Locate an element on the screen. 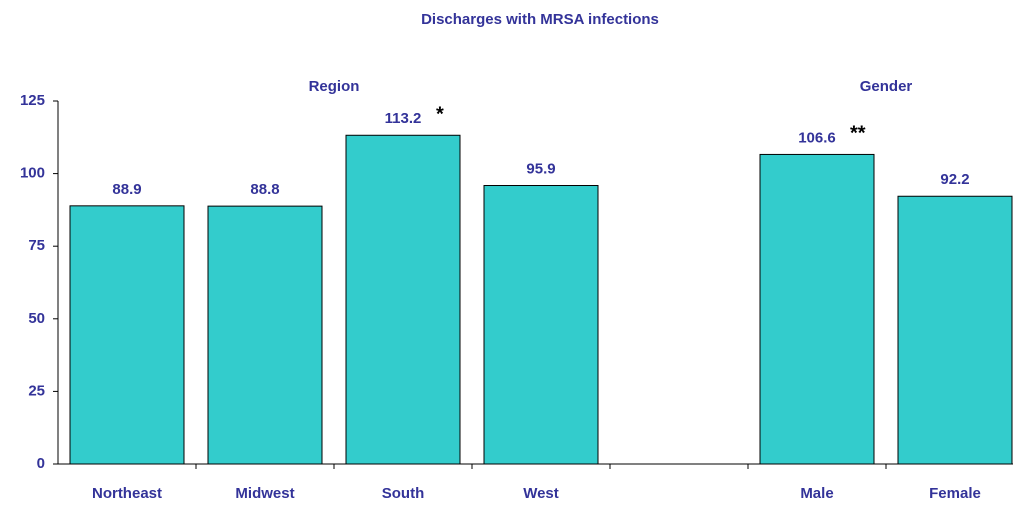 Image resolution: width=1014 pixels, height=506 pixels. annotation: ** is located at coordinates (858, 134).